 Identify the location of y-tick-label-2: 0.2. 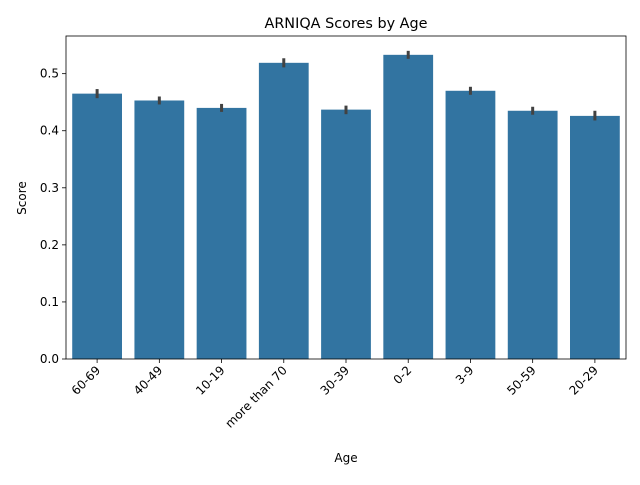
(49, 245).